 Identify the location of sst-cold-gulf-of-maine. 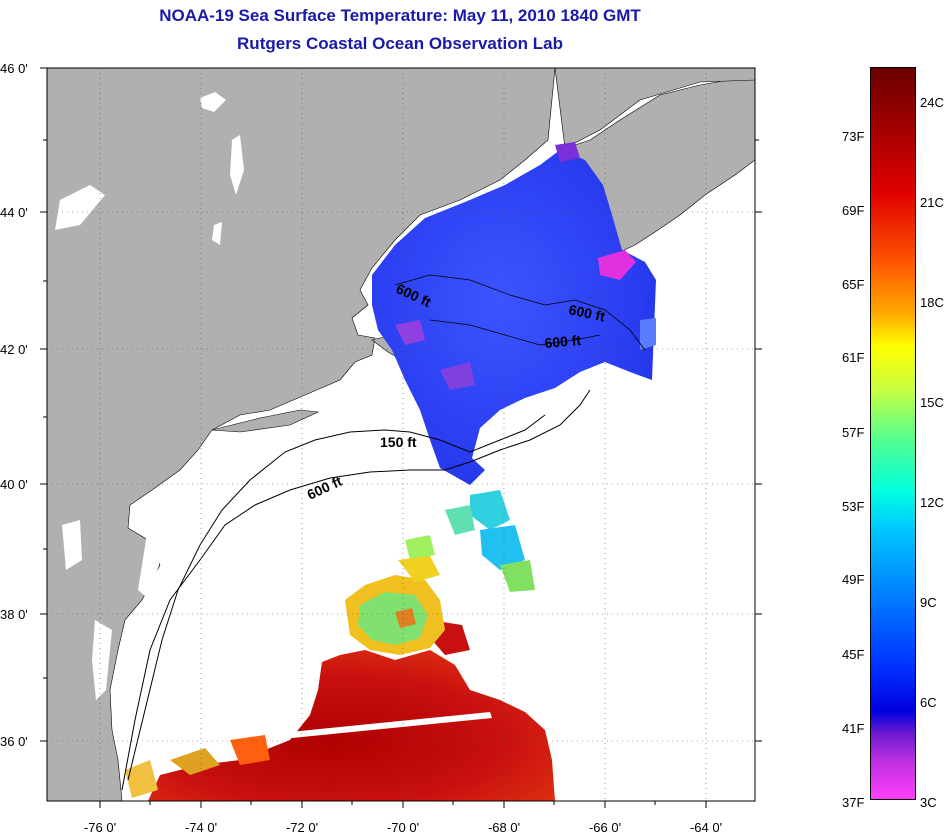
(514, 317).